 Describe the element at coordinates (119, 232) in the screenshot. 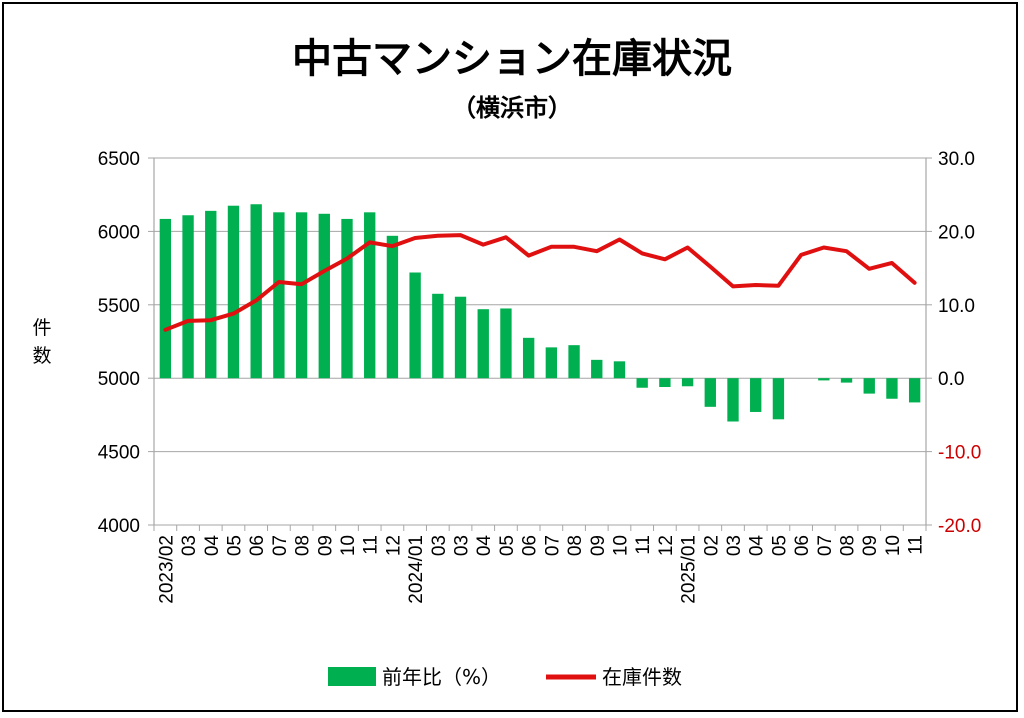

I see `left-tick-label: 6000` at that location.